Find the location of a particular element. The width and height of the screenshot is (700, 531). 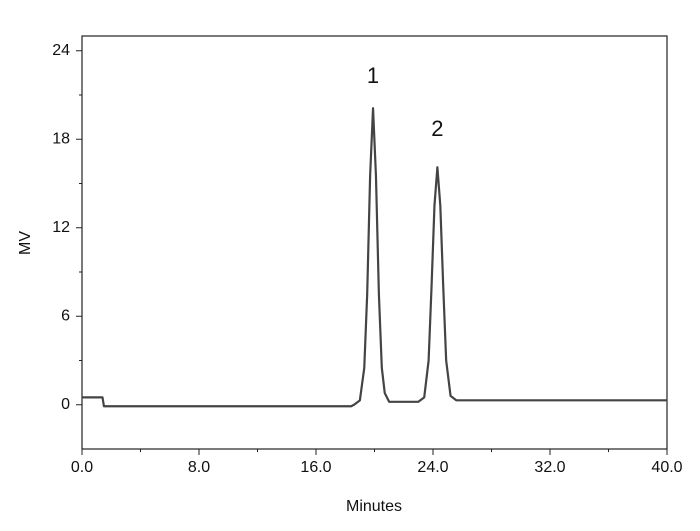

x-tick-label: 32.0 is located at coordinates (549, 467).